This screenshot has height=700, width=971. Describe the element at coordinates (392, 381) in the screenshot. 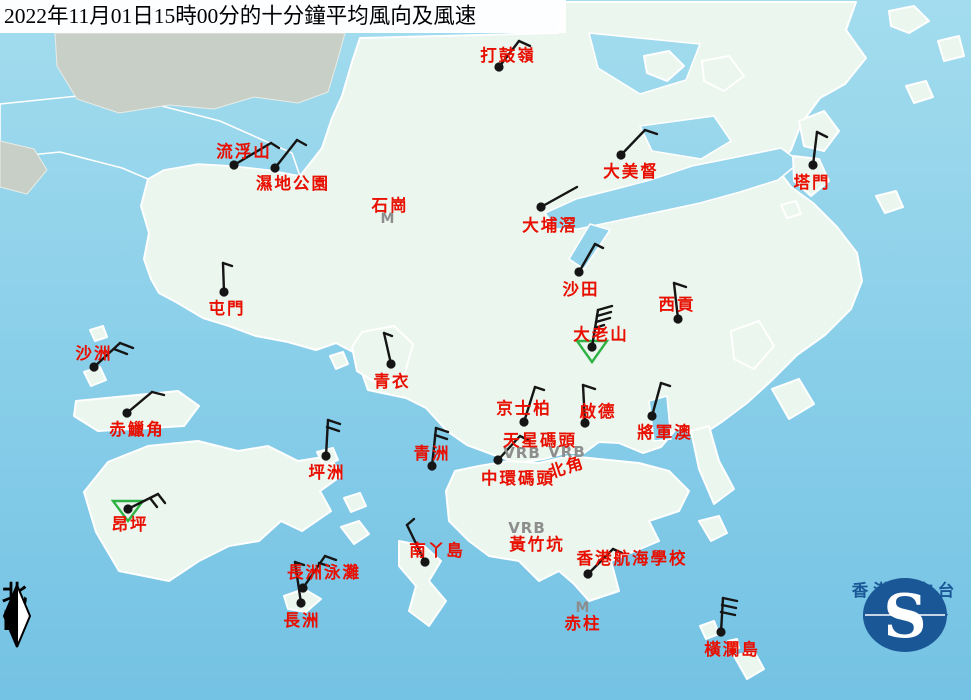

I see `station-label: 青衣` at that location.